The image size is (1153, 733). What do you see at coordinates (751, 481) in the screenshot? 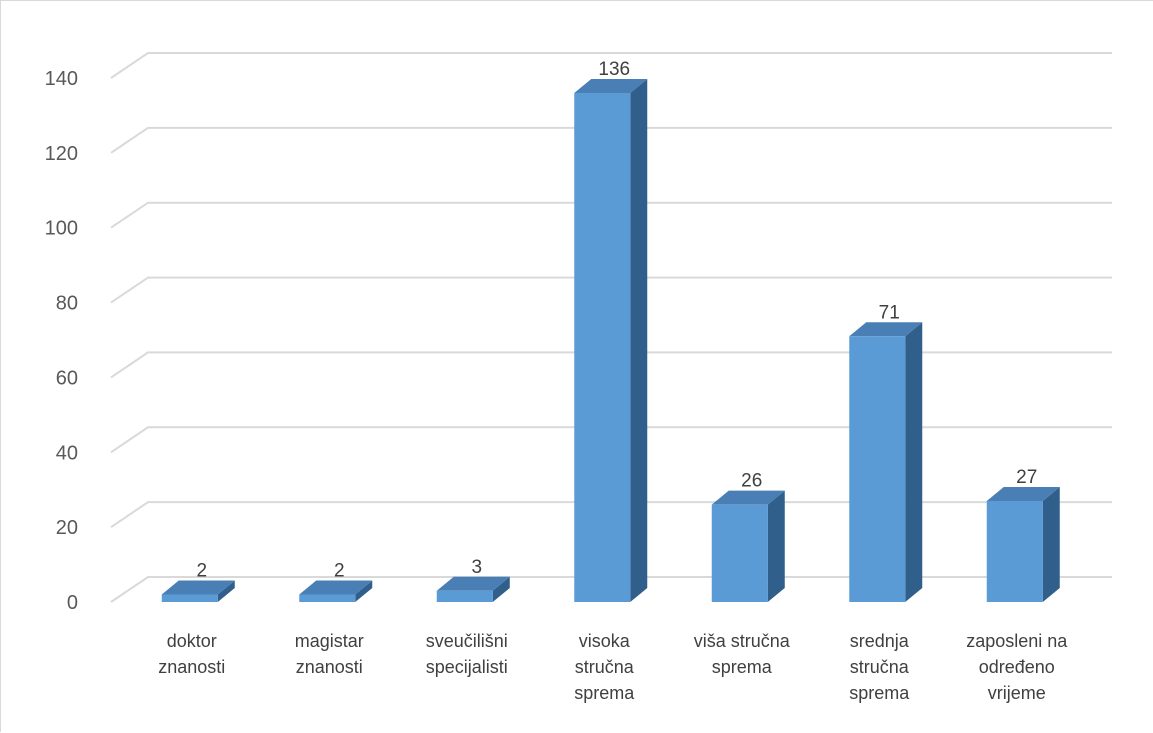
I see `data-label: 26` at bounding box center [751, 481].